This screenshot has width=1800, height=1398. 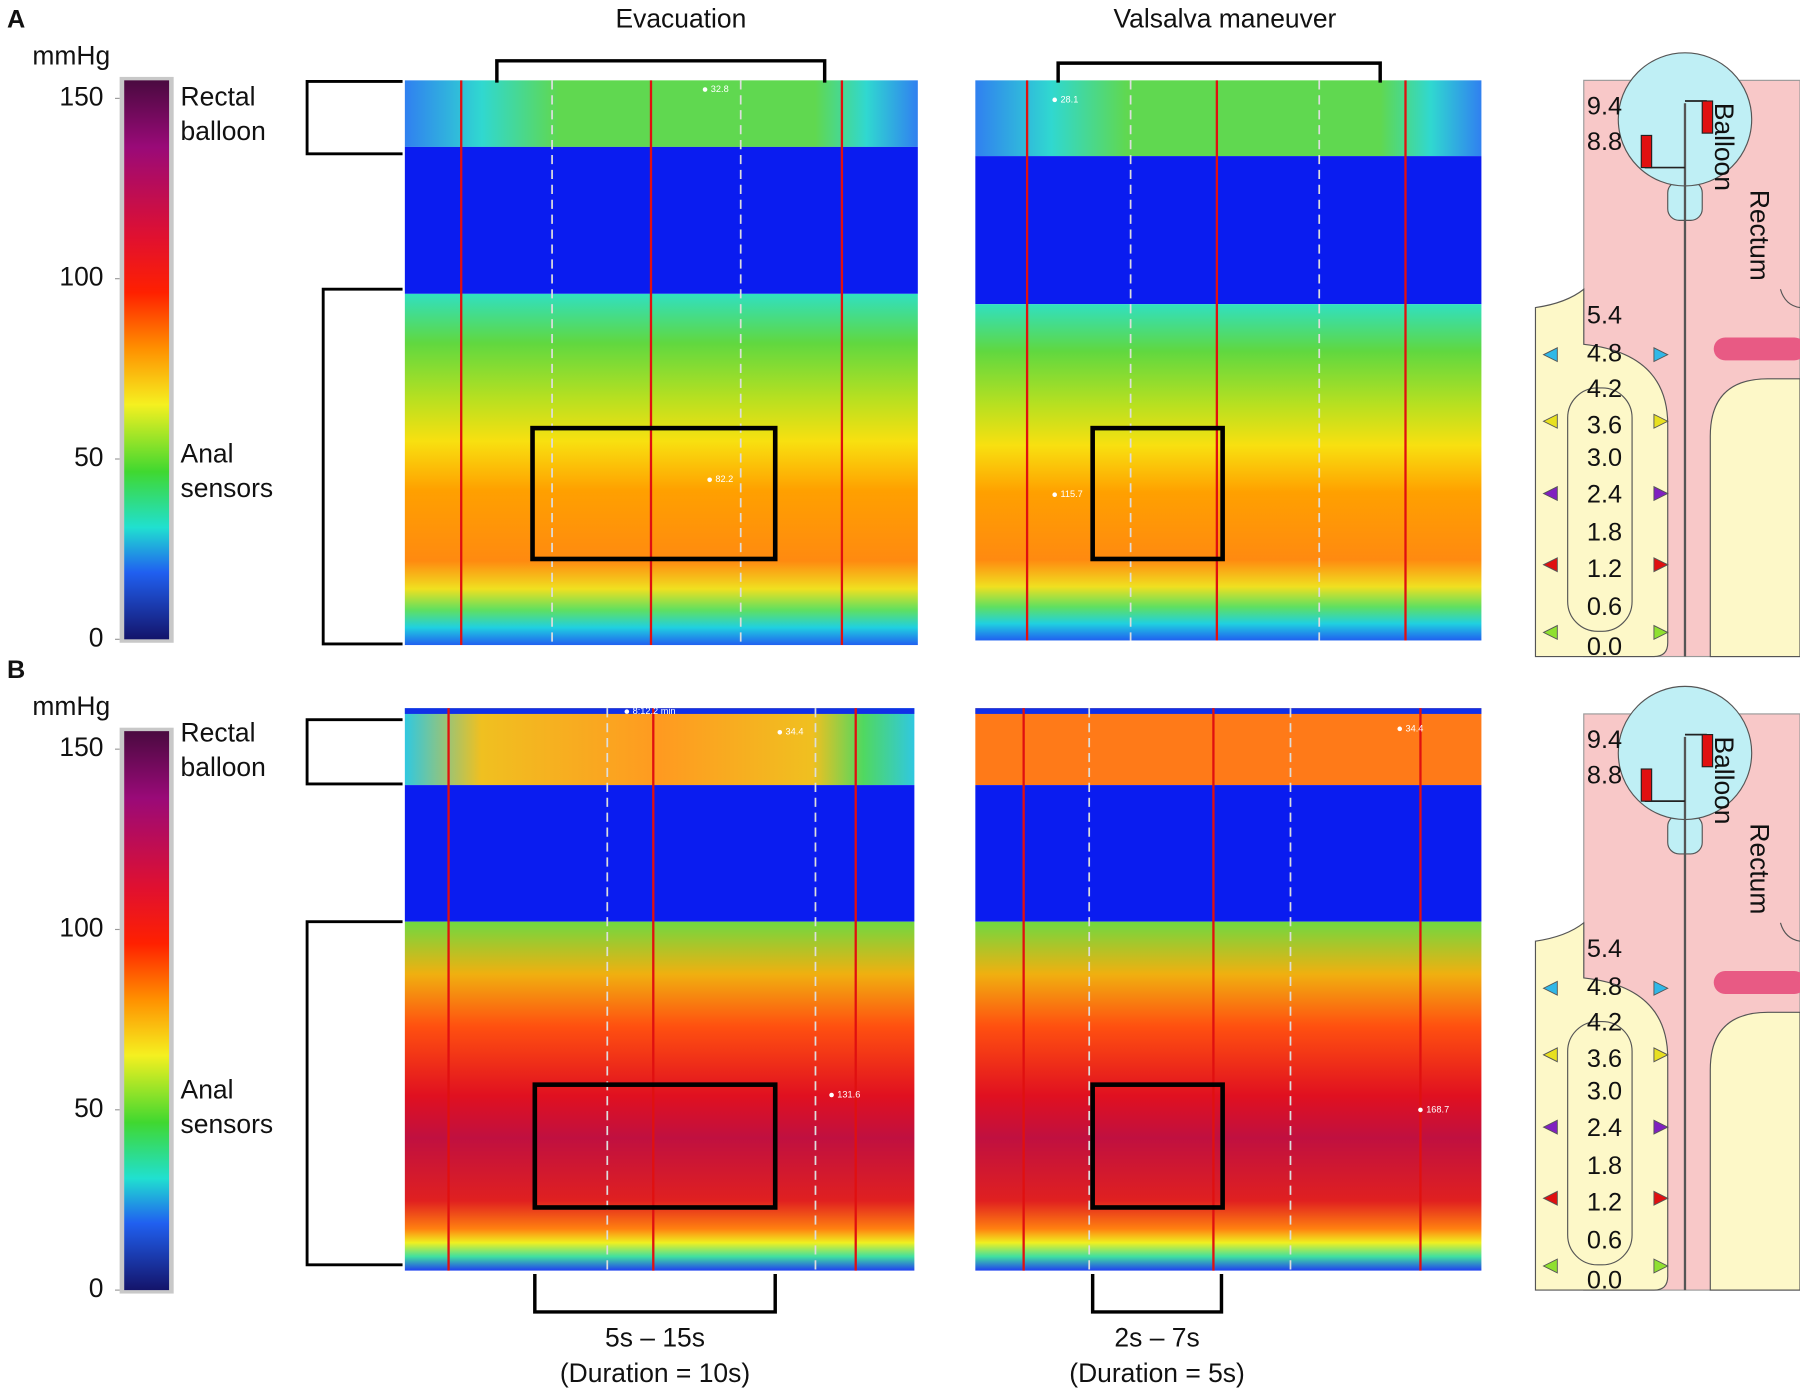 What do you see at coordinates (354, 118) in the screenshot?
I see `rectal-bracket` at bounding box center [354, 118].